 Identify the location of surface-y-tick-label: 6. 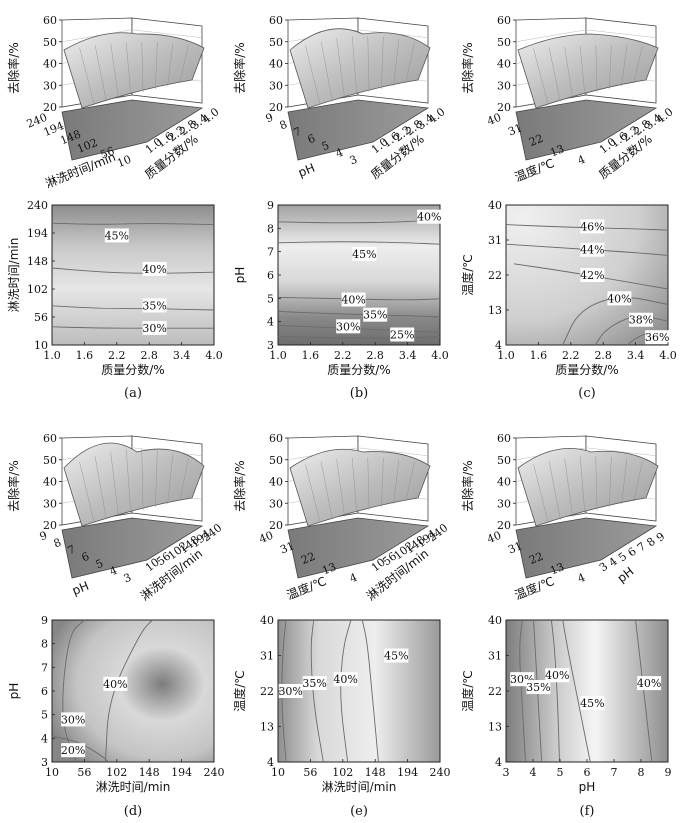
(311, 139).